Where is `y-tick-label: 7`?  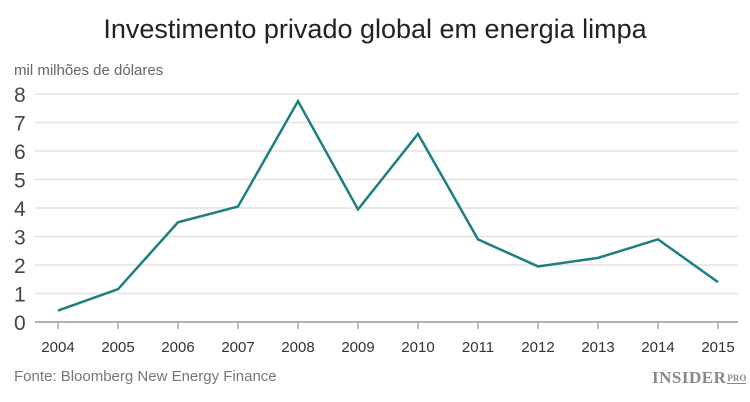 y-tick-label: 7 is located at coordinates (20, 124).